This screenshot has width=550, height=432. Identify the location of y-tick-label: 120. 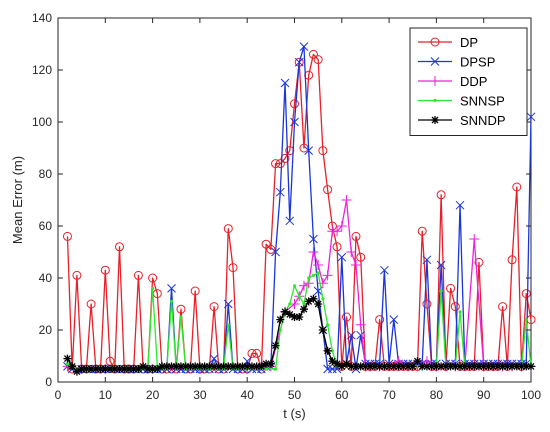
(42, 70).